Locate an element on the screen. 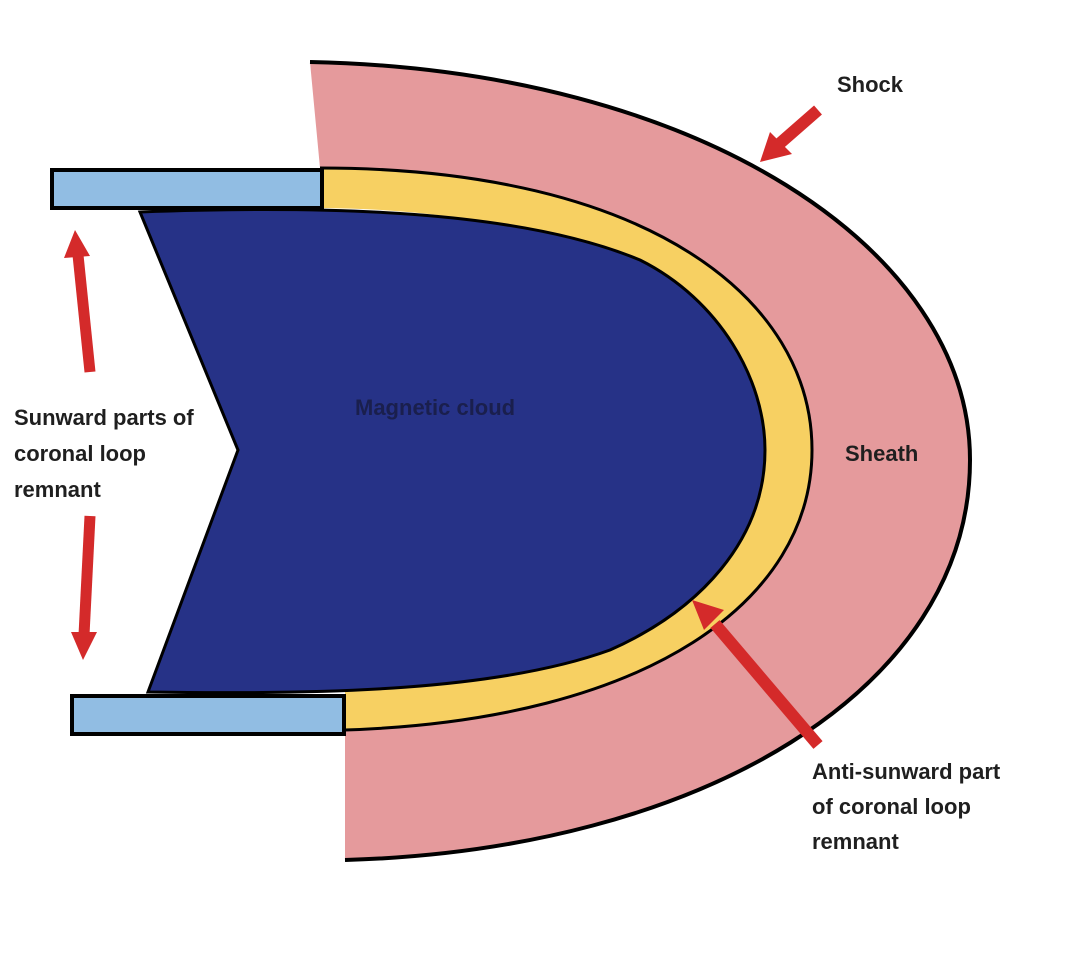 The height and width of the screenshot is (962, 1072). sunward-arrow-up is located at coordinates (80, 301).